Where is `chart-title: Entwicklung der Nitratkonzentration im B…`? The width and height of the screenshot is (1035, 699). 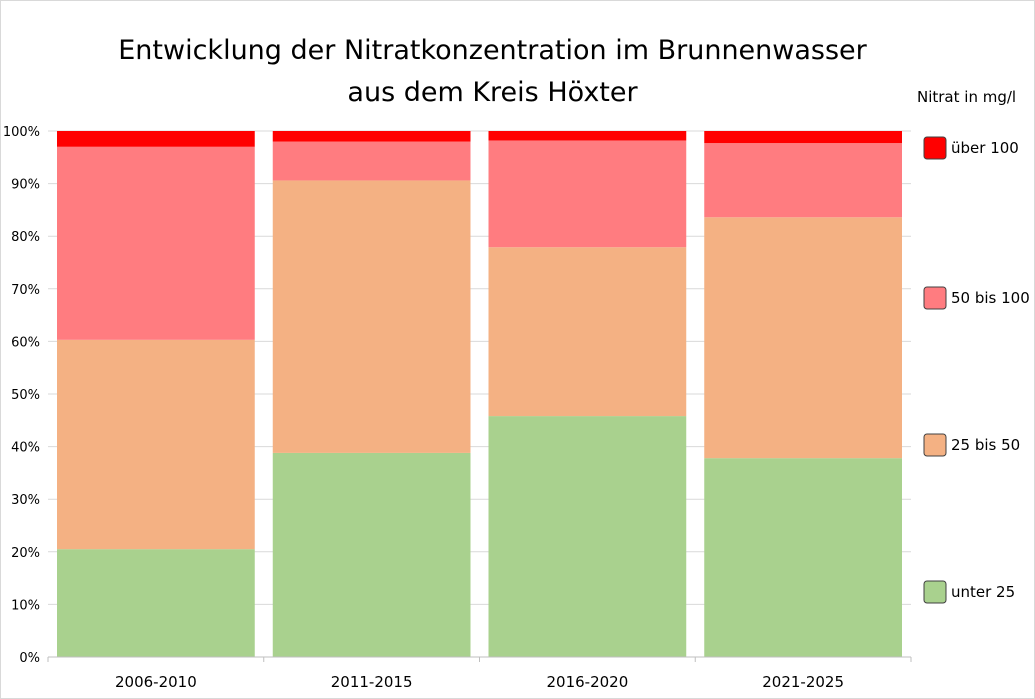
chart-title: Entwicklung der Nitratkonzentration im B… is located at coordinates (492, 72).